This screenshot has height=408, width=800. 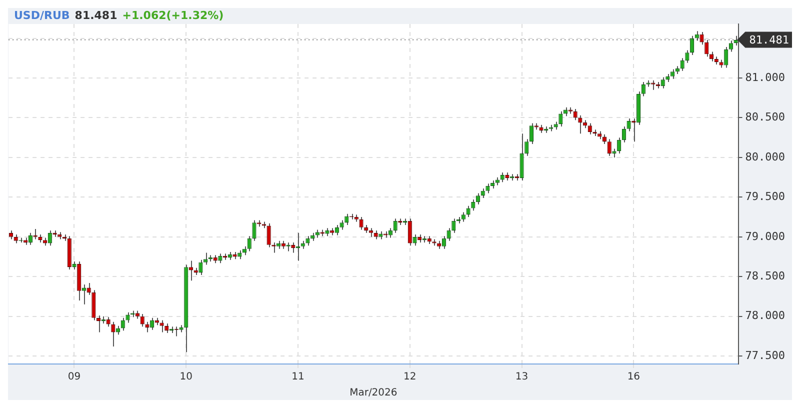 I want to click on x-tick-label: 11, so click(x=298, y=377).